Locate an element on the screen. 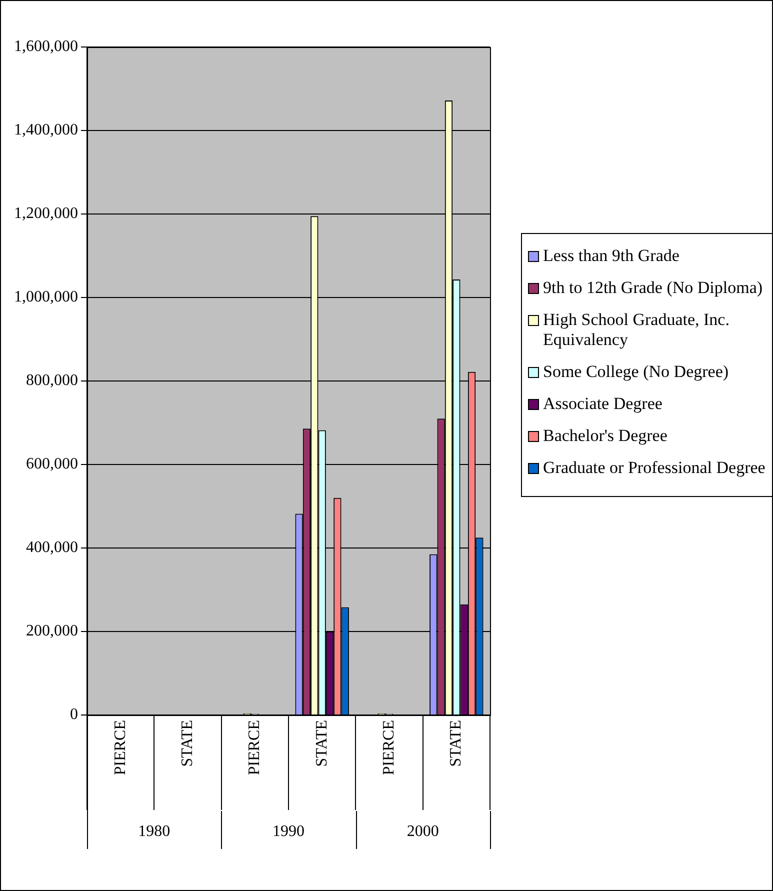 Image resolution: width=773 pixels, height=891 pixels. y-tick-label: 1,000,000 is located at coordinates (46, 297).